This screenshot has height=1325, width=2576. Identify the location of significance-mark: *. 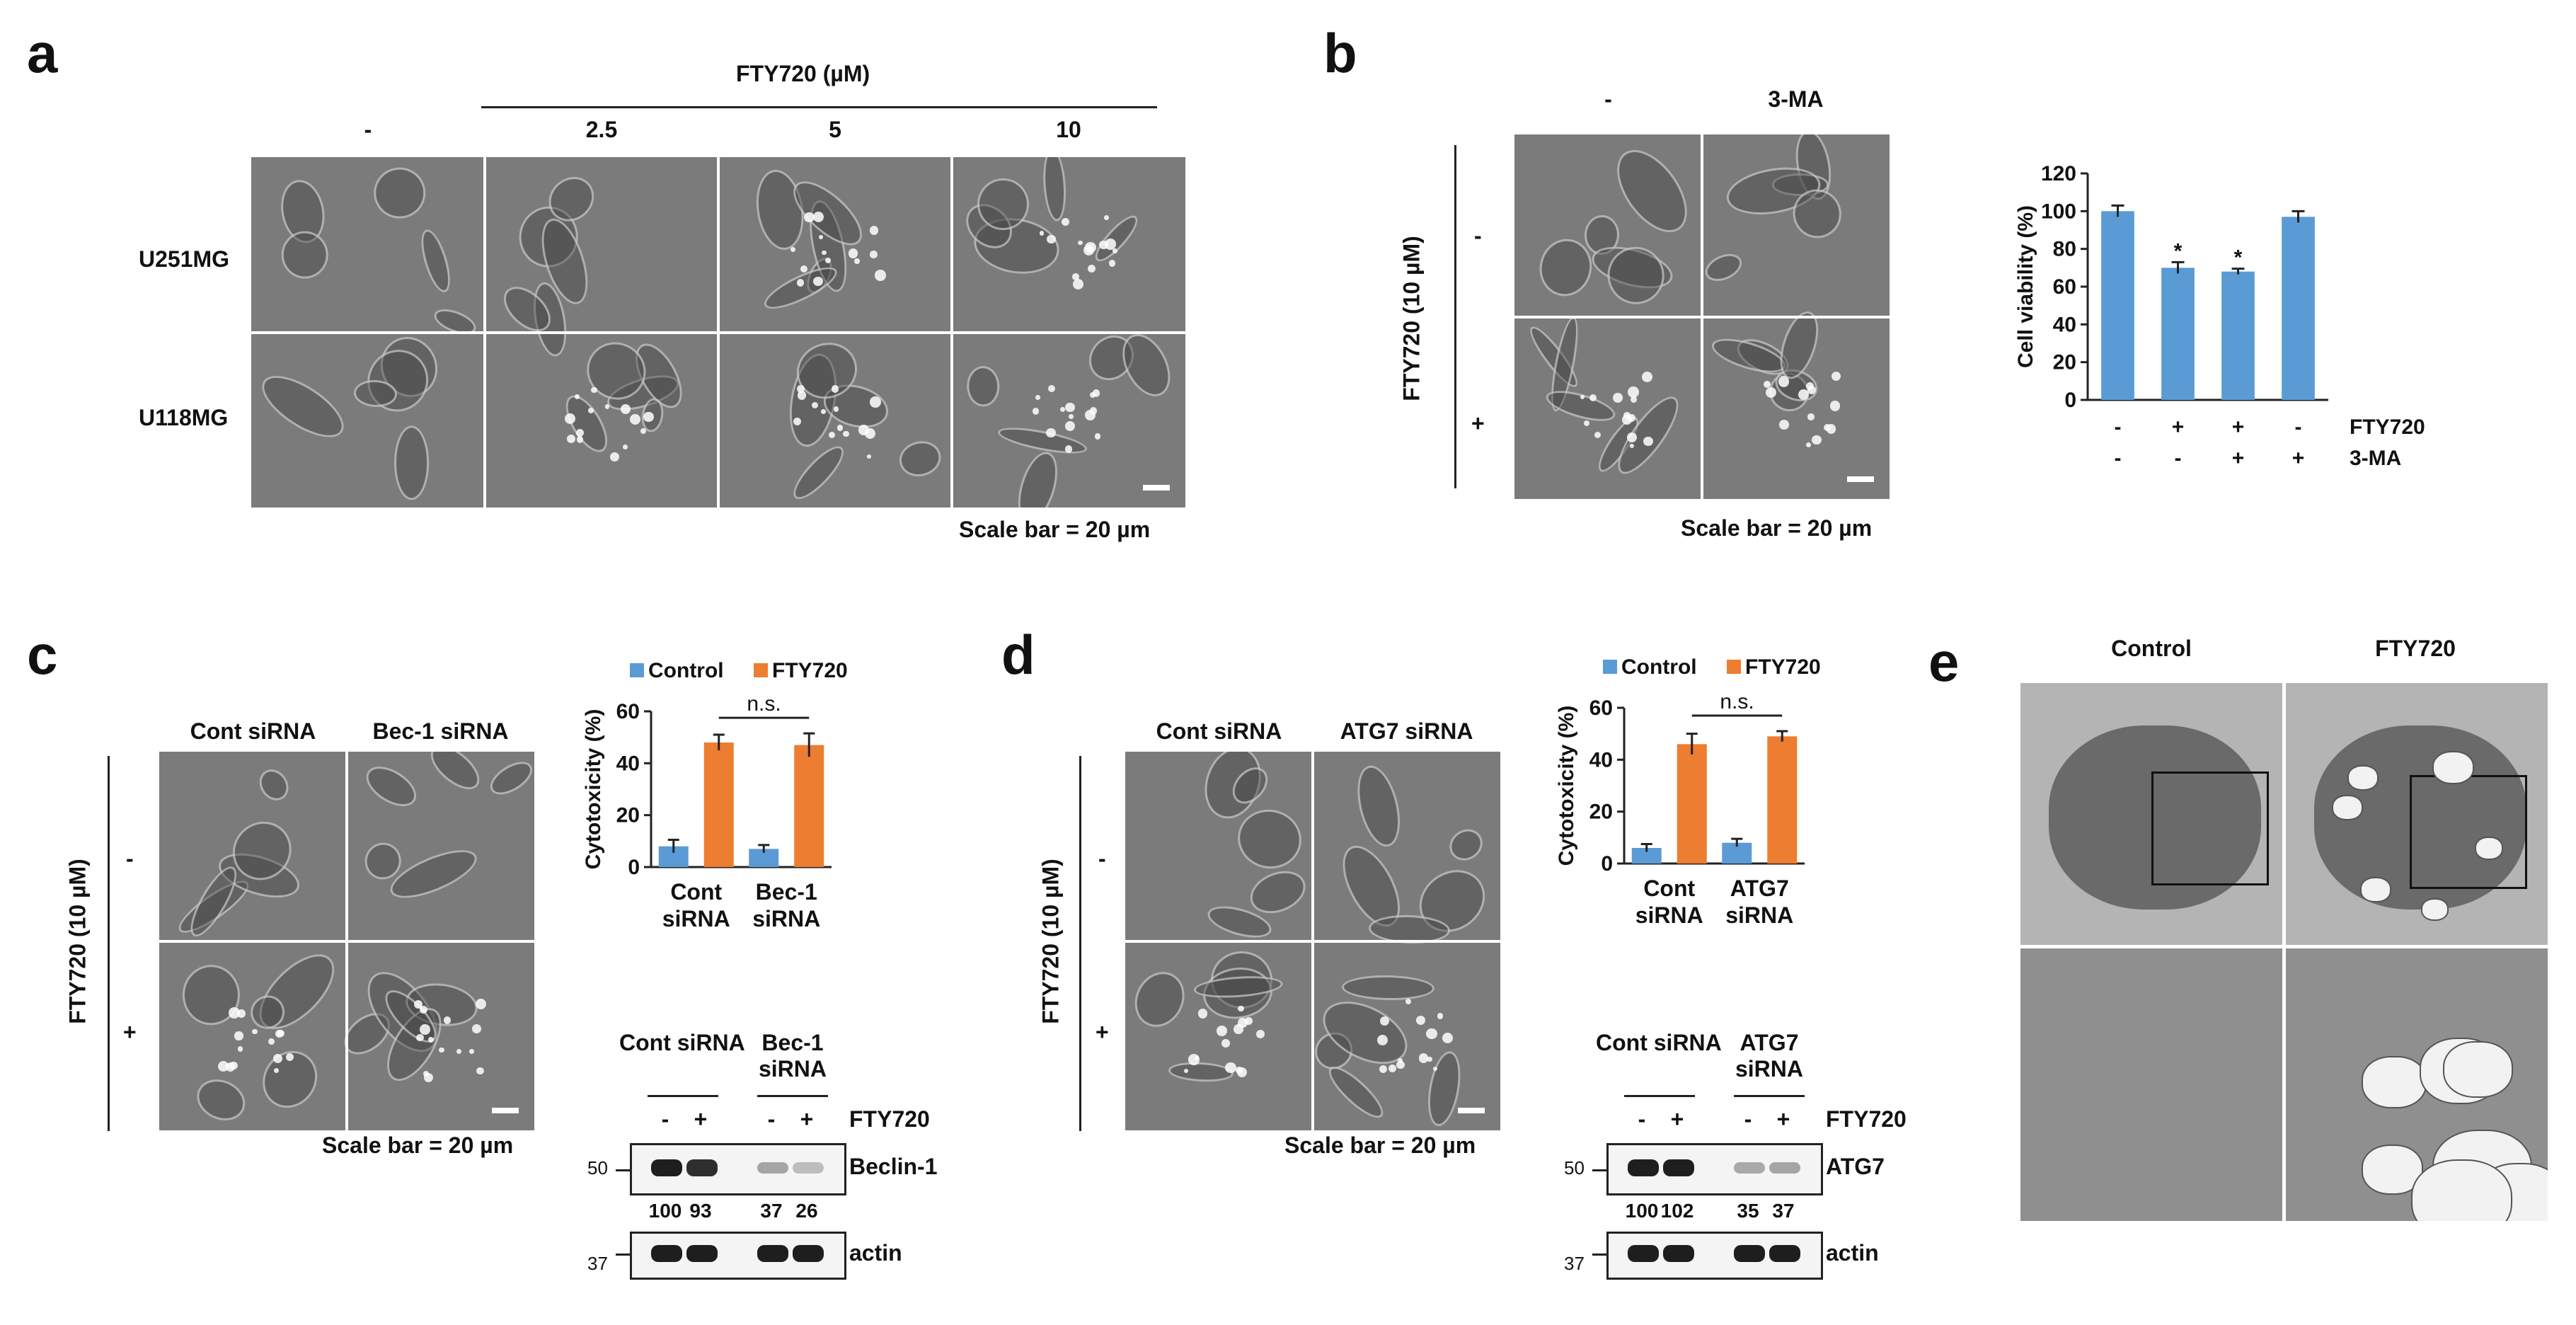
(2178, 251).